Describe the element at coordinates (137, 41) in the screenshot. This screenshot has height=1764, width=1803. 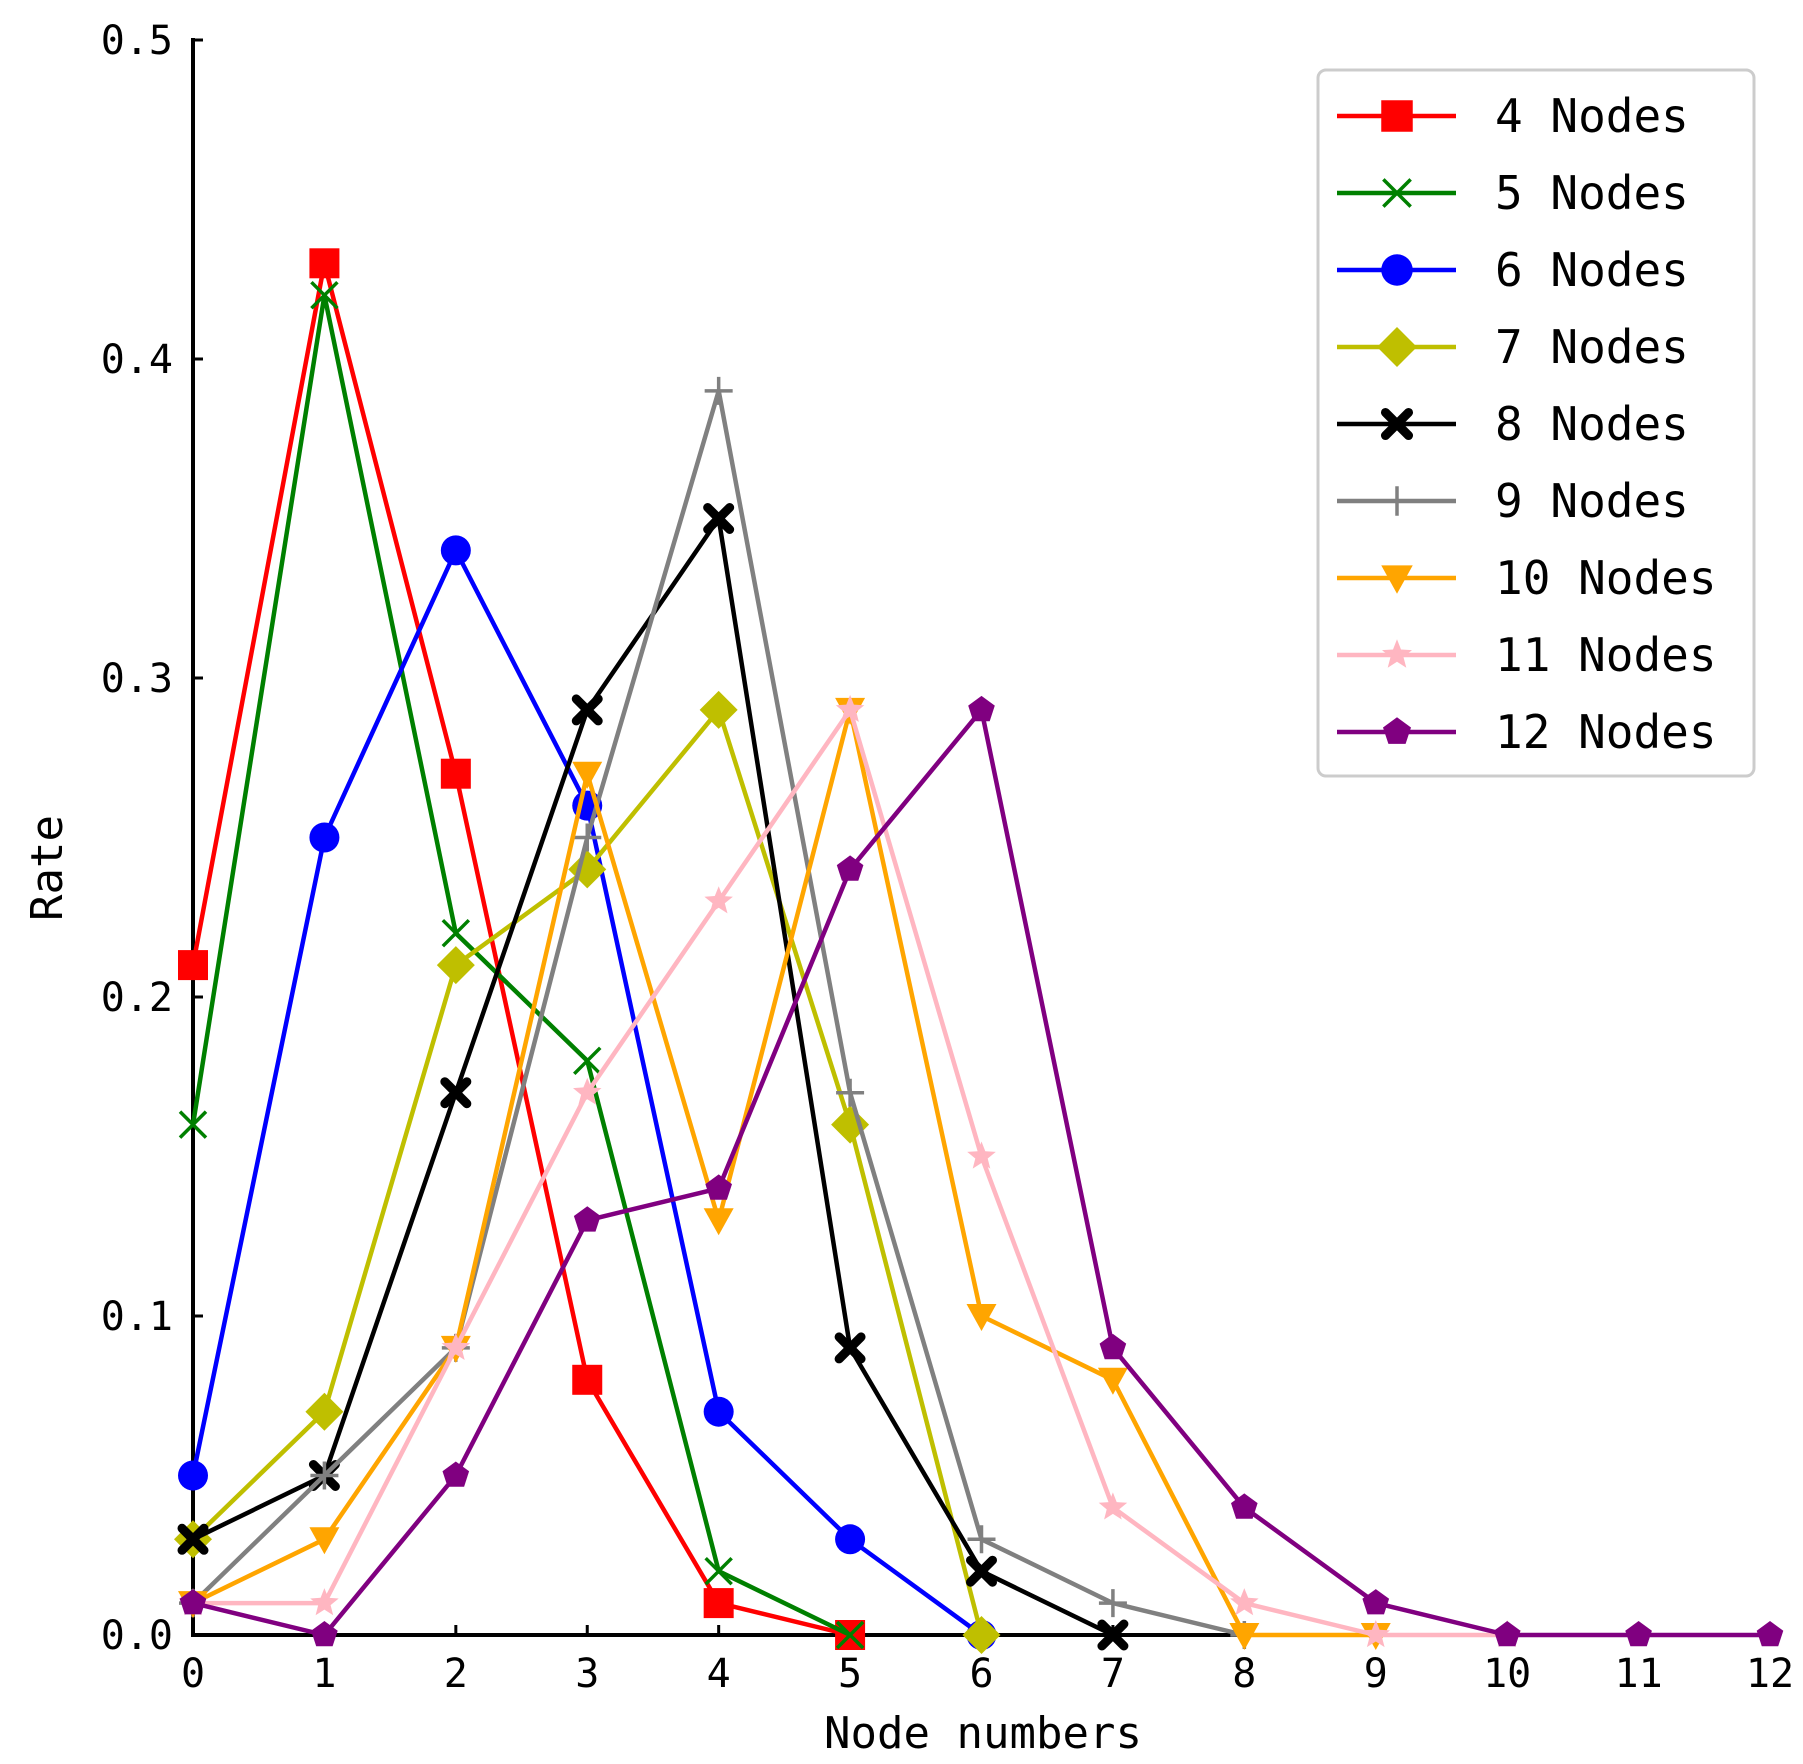
I see `y-tick-label: 0.5` at that location.